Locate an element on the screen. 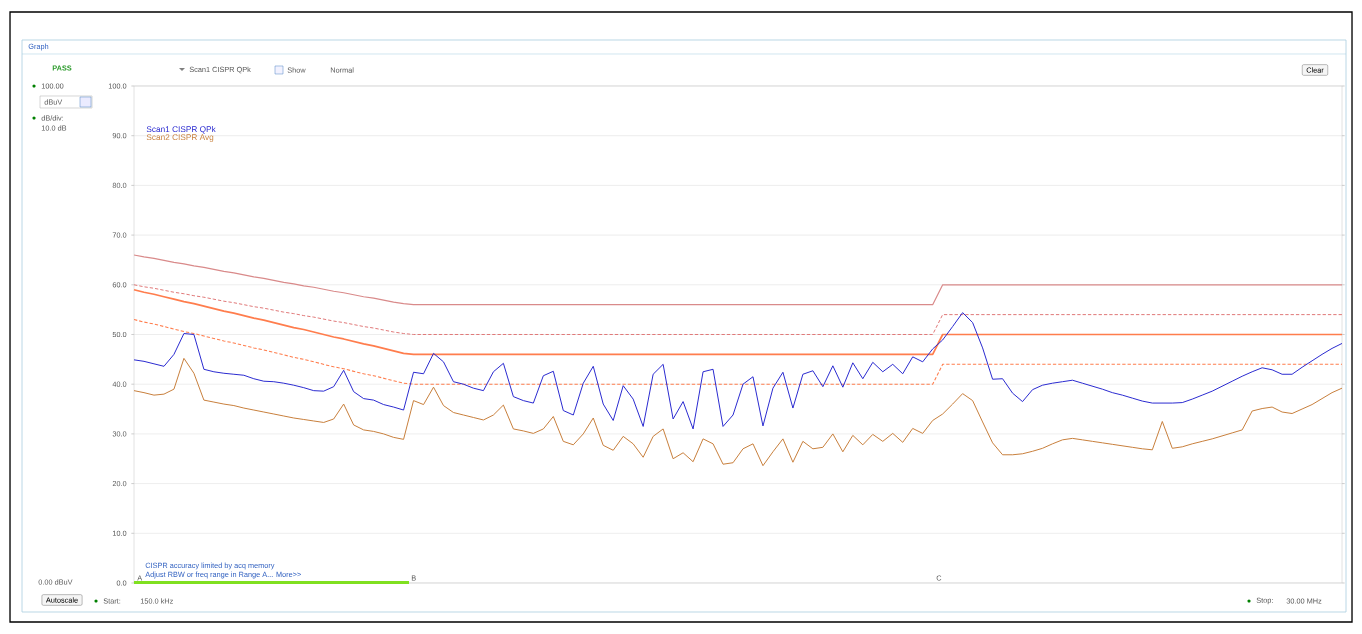 The height and width of the screenshot is (634, 1362). text: Scan1 CISPR QPk is located at coordinates (181, 130).